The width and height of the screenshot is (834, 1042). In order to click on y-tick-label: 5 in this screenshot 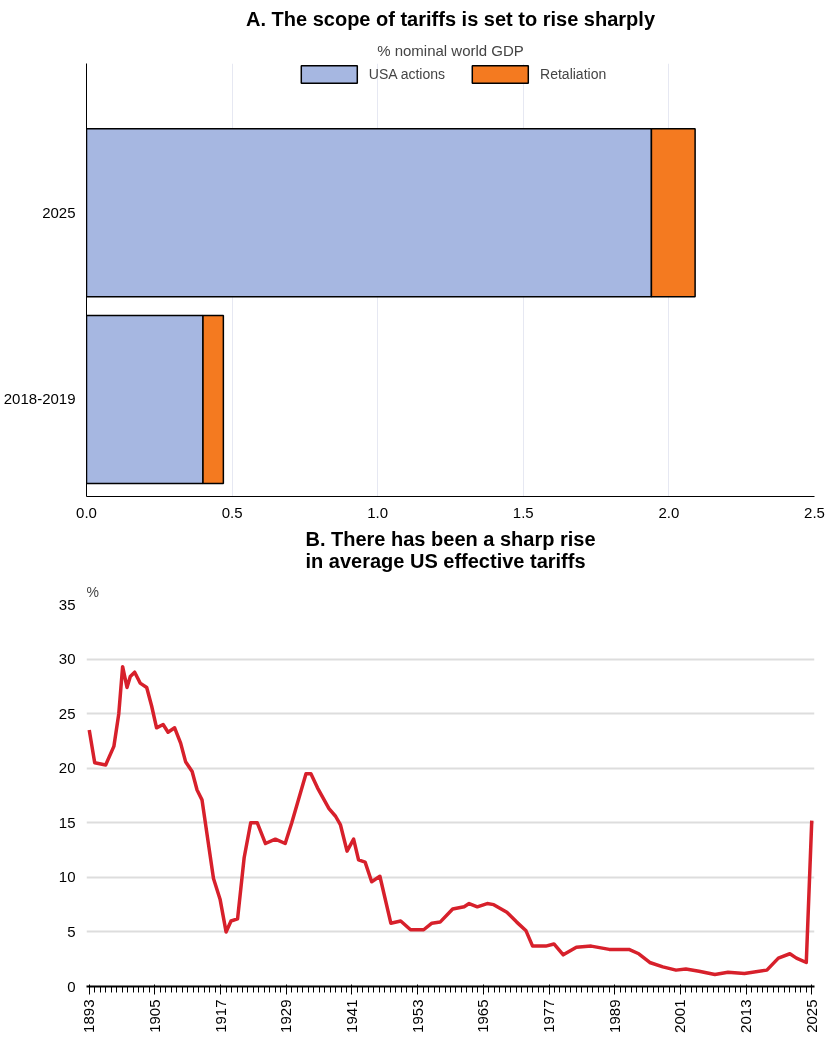, I will do `click(71, 931)`.